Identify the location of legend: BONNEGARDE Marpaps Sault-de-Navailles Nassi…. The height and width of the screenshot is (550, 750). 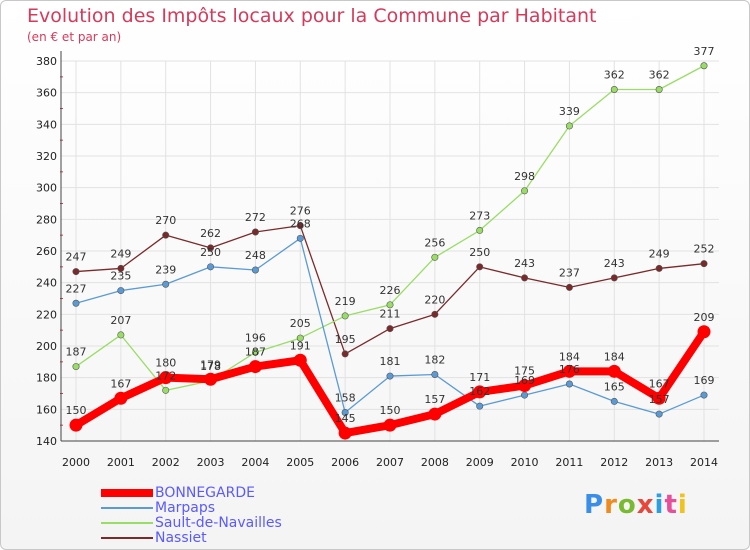
(221, 515).